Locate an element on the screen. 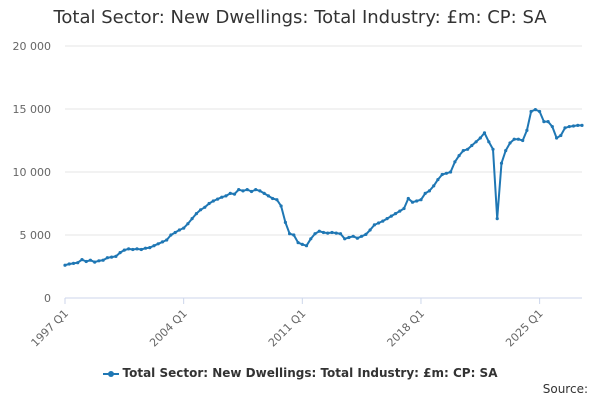 The height and width of the screenshot is (400, 600). credits: Source: is located at coordinates (565, 389).